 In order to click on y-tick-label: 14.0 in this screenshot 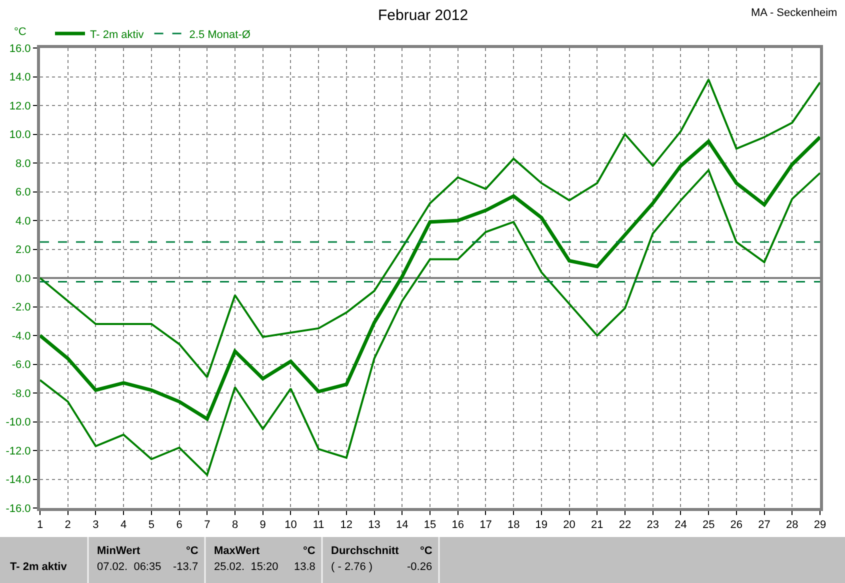, I will do `click(20, 78)`.